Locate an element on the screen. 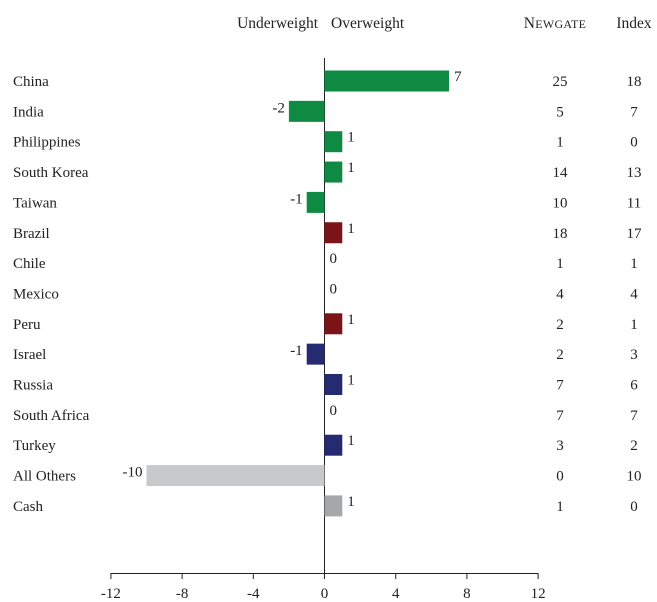 This screenshot has height=602, width=657. category-label-israel: Israel is located at coordinates (29, 355).